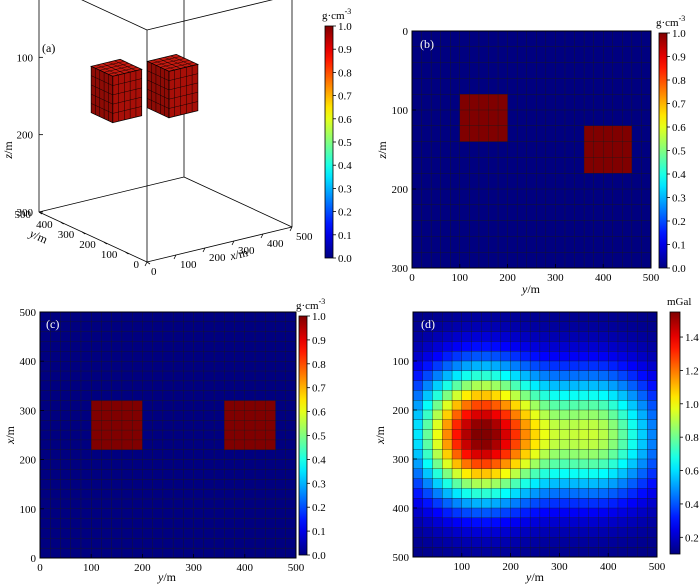 The image size is (700, 587). What do you see at coordinates (692, 338) in the screenshot?
I see `panel-d-colorbar-tick-label: 1.4` at bounding box center [692, 338].